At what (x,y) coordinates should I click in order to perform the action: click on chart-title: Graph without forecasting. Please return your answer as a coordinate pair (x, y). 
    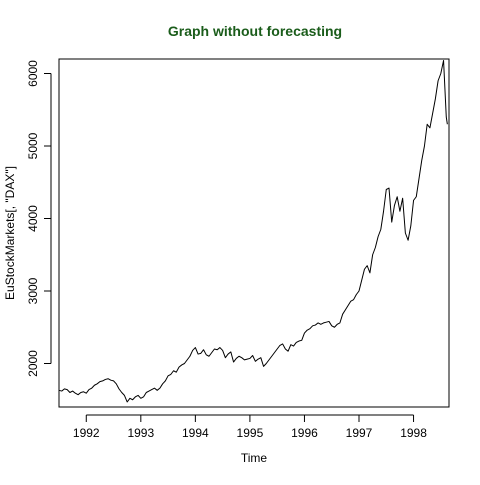
    Looking at the image, I should click on (255, 31).